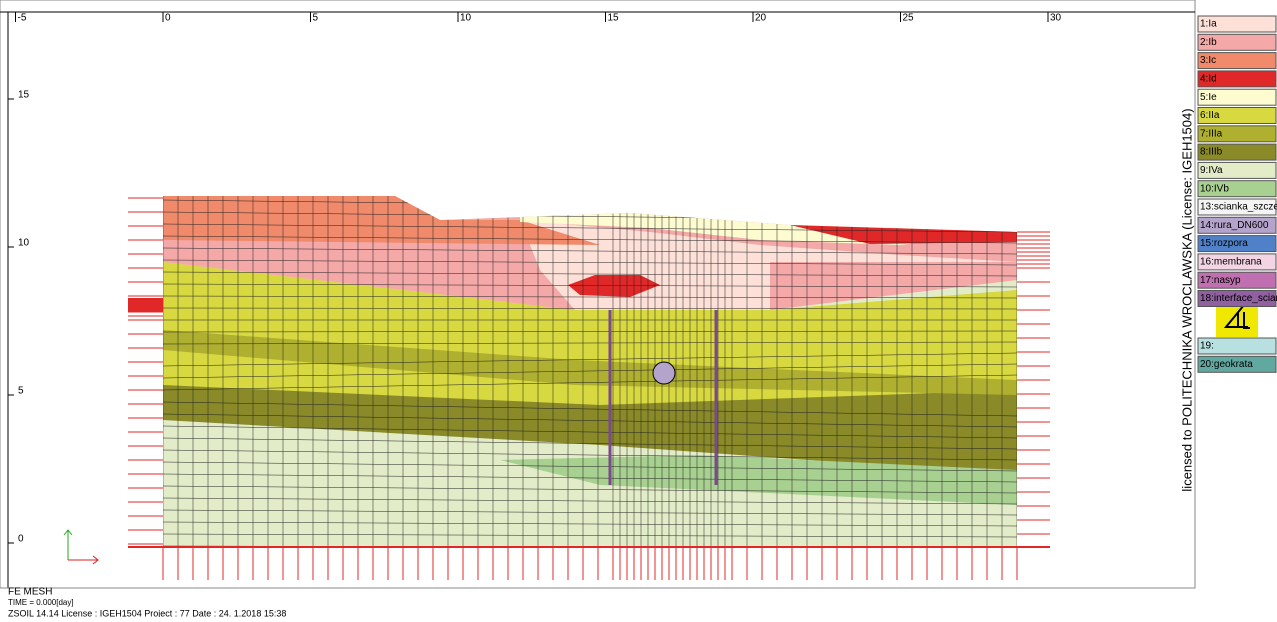  I want to click on legend-label: 18:interface_sciar, so click(1238, 298).